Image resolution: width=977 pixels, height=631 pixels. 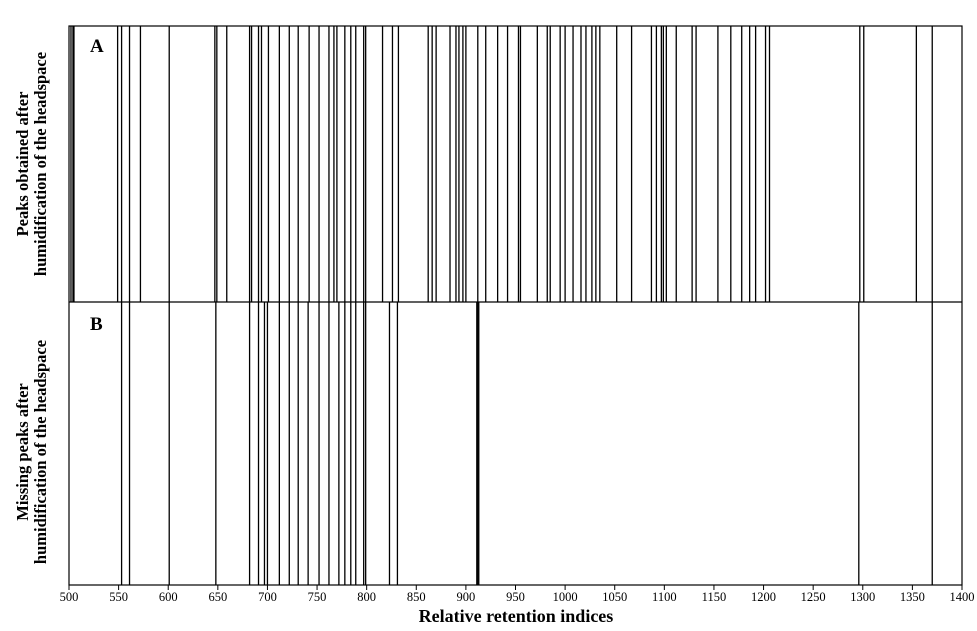 I want to click on x-tick-label: 500, so click(x=69, y=597).